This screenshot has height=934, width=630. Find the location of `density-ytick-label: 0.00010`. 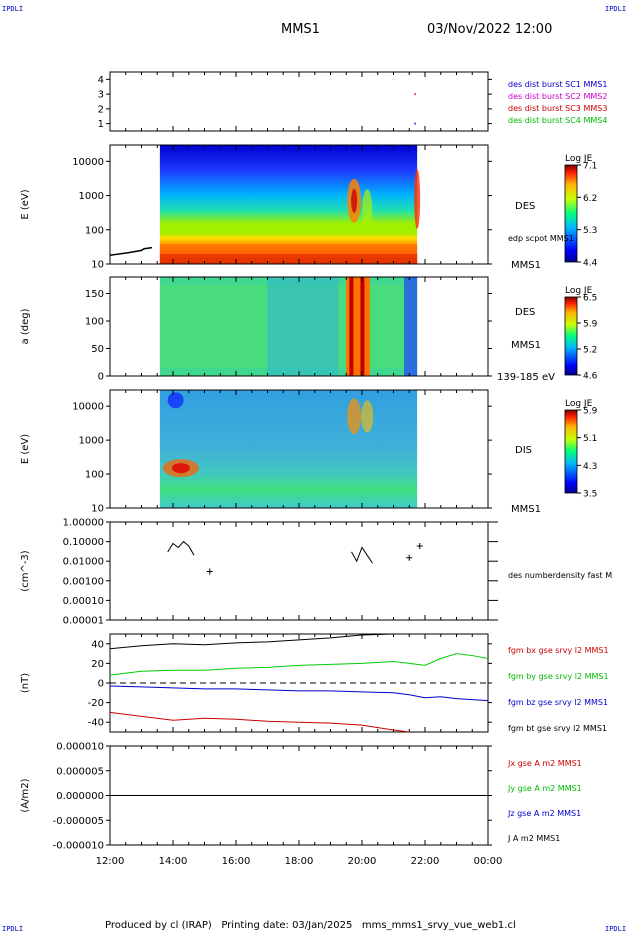

density-ytick-label: 0.00010 is located at coordinates (83, 601).